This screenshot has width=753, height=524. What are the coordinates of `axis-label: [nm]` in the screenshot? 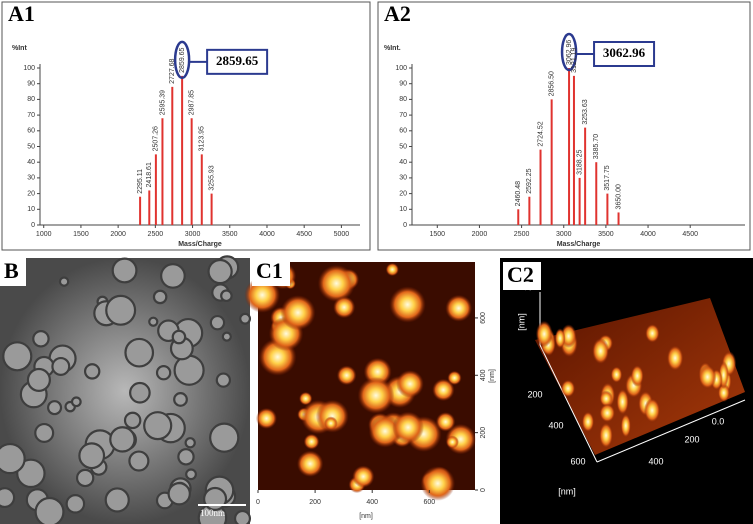 It's located at (521, 322).